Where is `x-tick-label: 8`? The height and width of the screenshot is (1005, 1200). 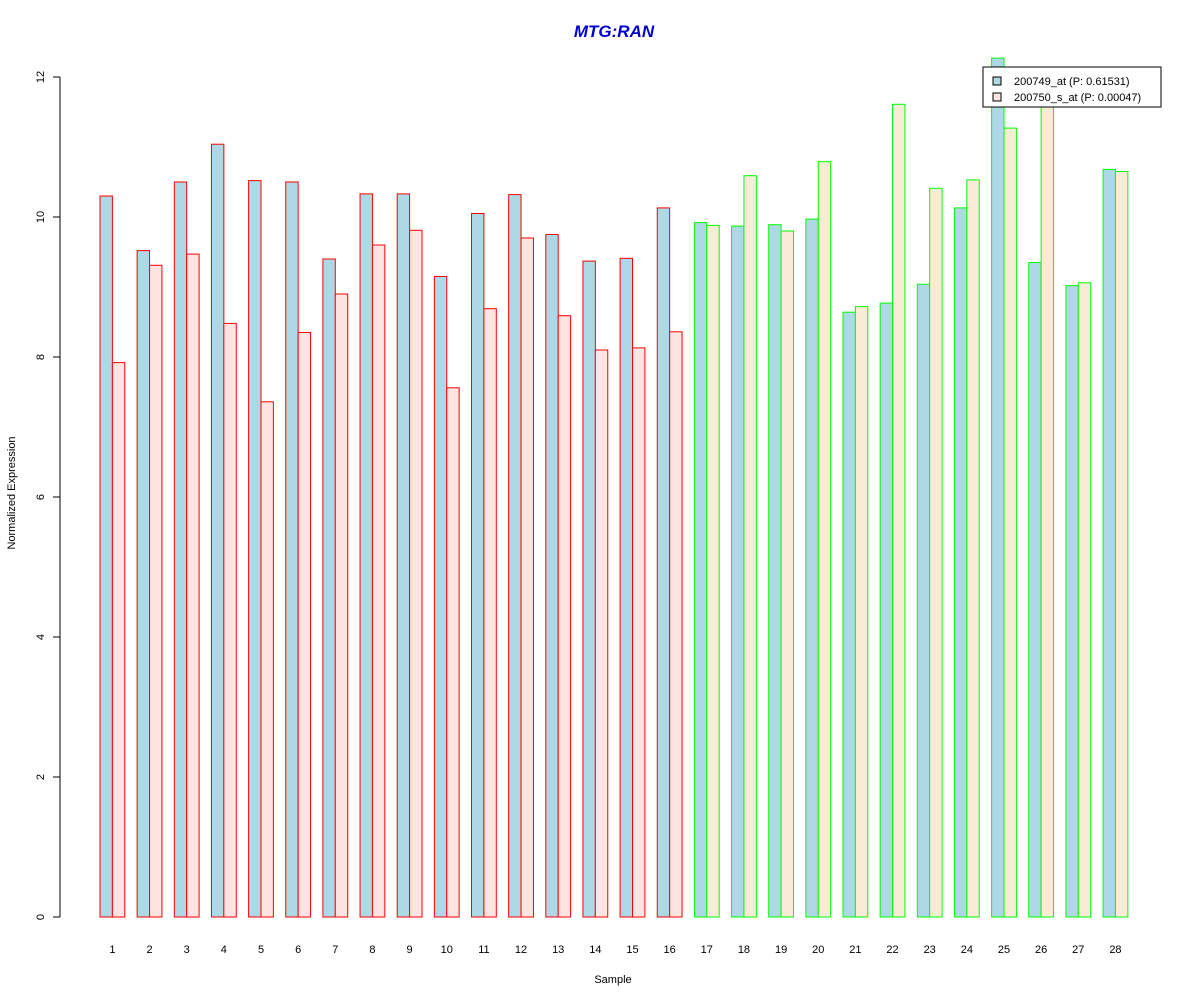 x-tick-label: 8 is located at coordinates (372, 950).